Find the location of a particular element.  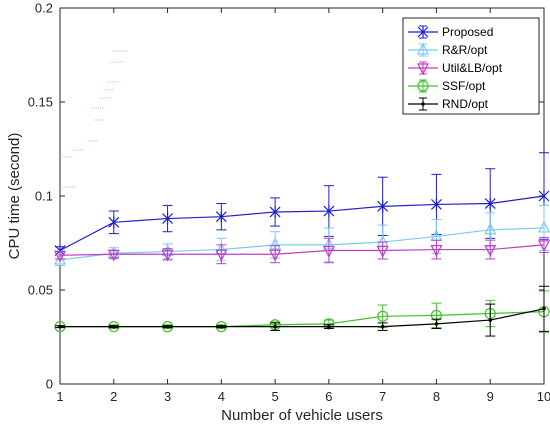

legend-item: RND/opt is located at coordinates (448, 104).